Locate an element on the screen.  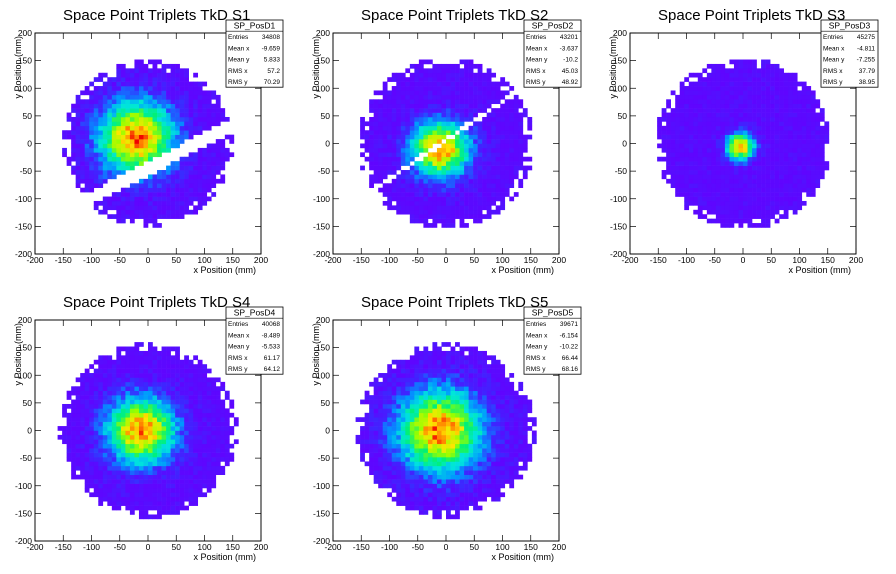
stats-value: 38.95 is located at coordinates (867, 82).